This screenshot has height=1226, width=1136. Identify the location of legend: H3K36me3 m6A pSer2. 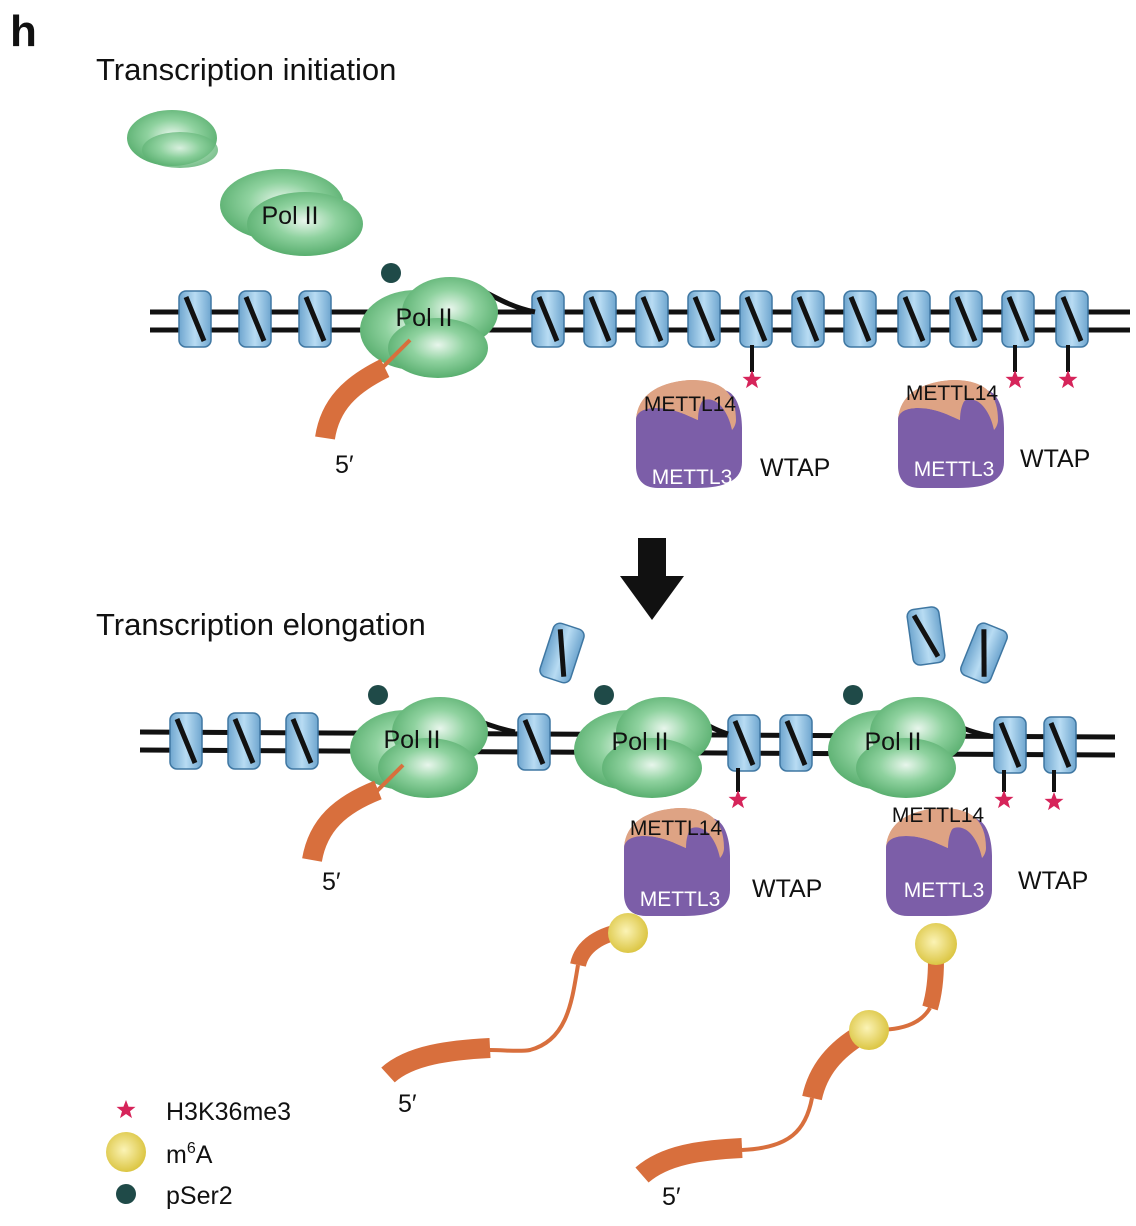
(198, 1154).